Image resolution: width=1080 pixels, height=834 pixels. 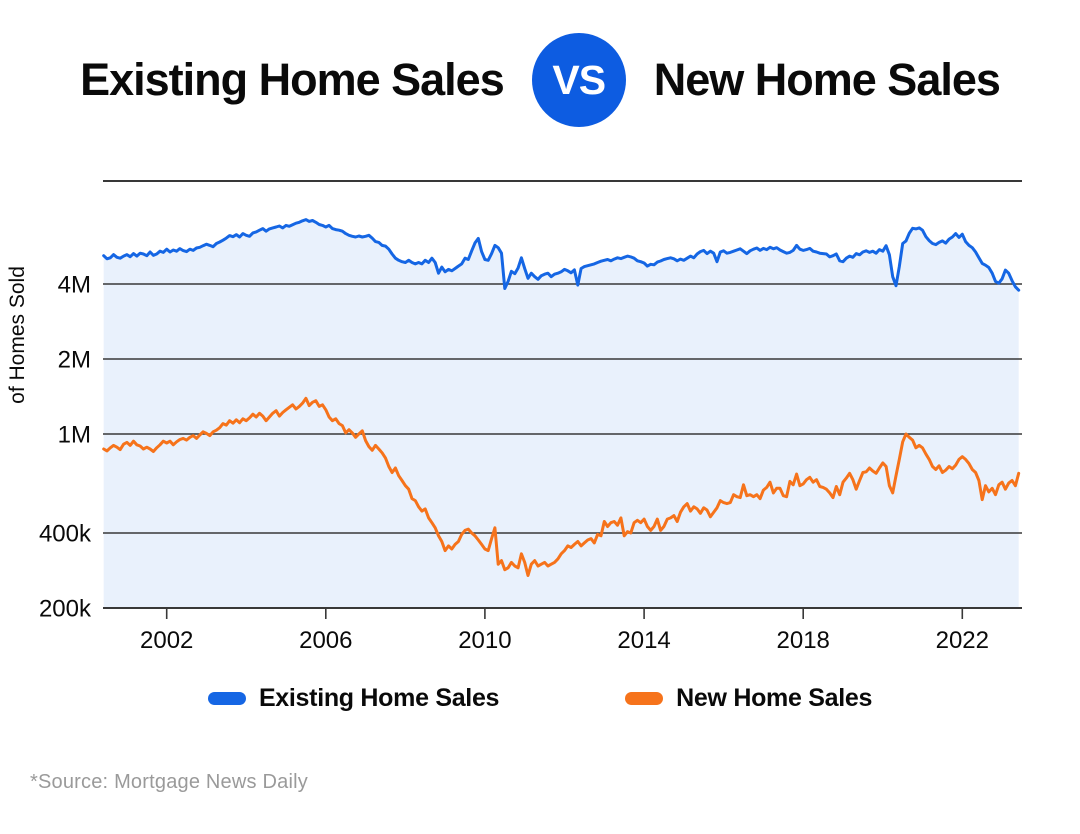 What do you see at coordinates (561, 255) in the screenshot?
I see `series-line-existing` at bounding box center [561, 255].